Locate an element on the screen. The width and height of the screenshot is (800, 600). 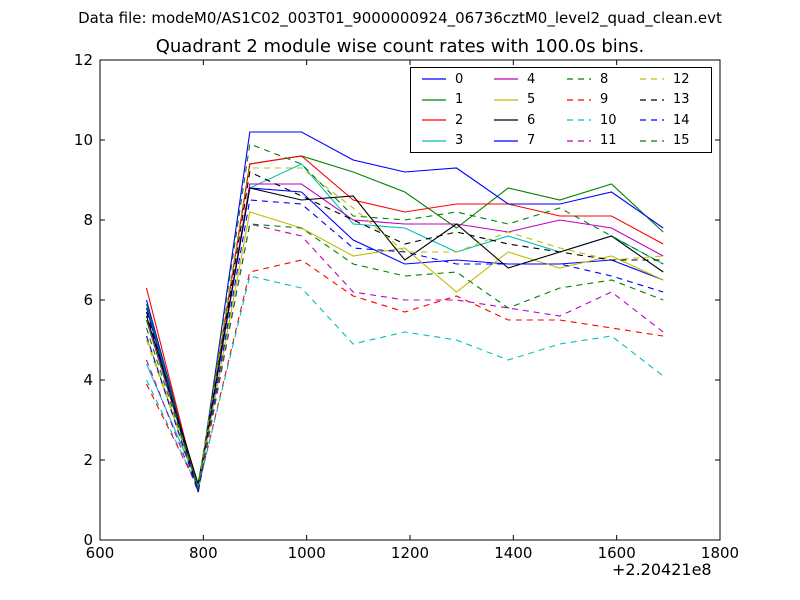
legend-item-15: 15 is located at coordinates (664, 141).